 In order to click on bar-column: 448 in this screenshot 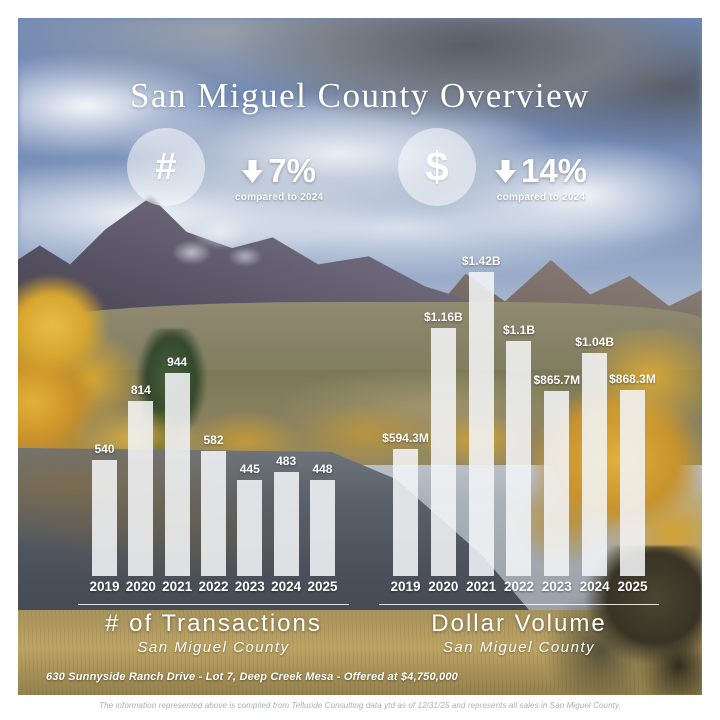, I will do `click(322, 474)`.